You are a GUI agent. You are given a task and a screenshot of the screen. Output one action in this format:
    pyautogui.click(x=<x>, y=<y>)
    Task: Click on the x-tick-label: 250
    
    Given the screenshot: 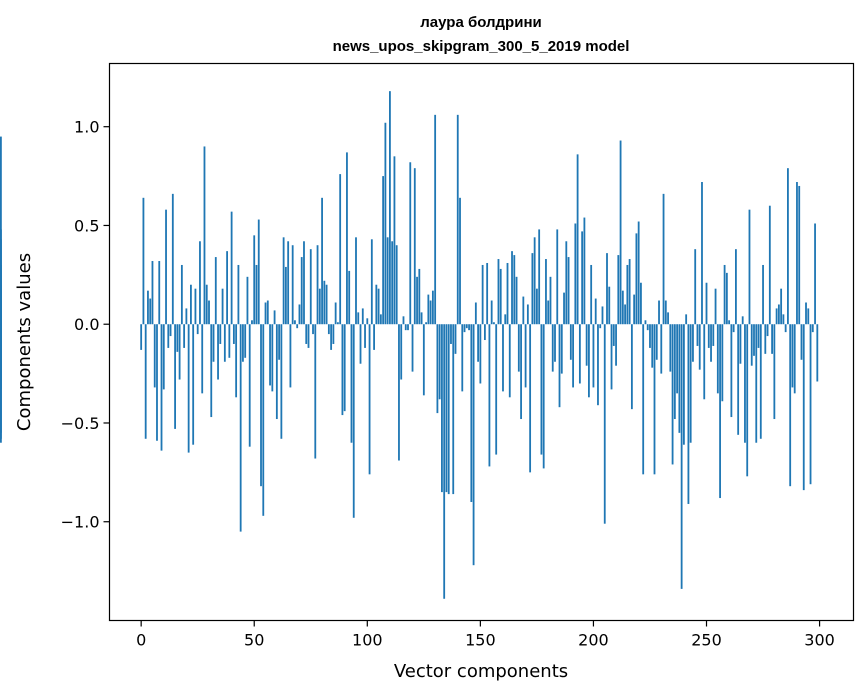 What is the action you would take?
    pyautogui.click(x=706, y=640)
    